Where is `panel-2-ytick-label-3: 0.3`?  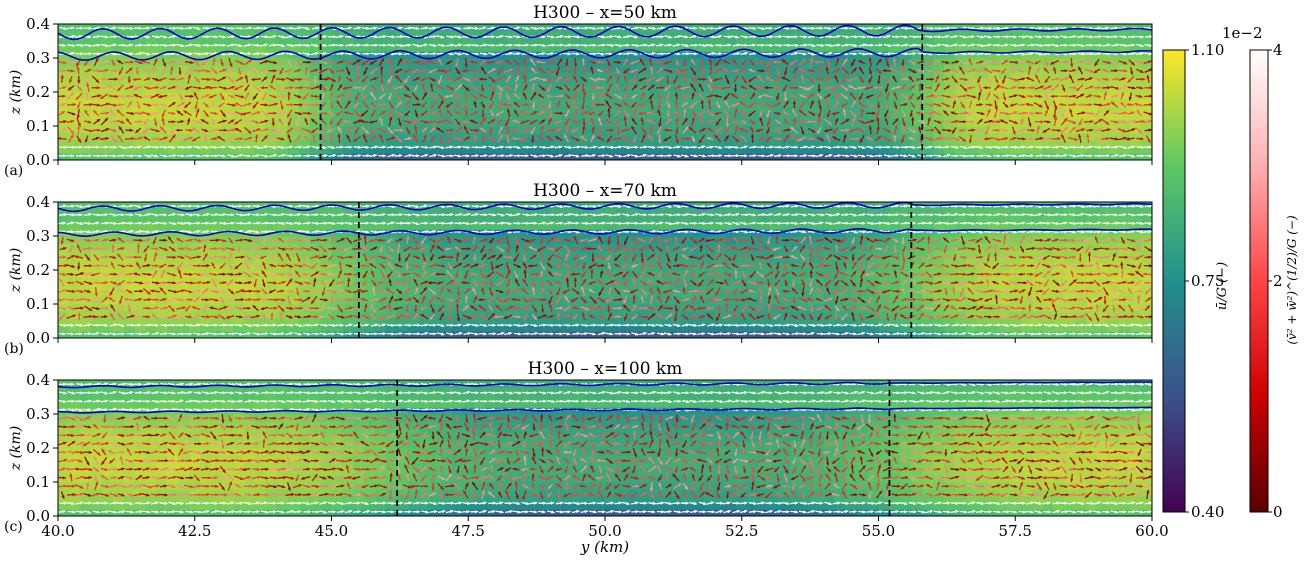
panel-2-ytick-label-3: 0.3 is located at coordinates (38, 236).